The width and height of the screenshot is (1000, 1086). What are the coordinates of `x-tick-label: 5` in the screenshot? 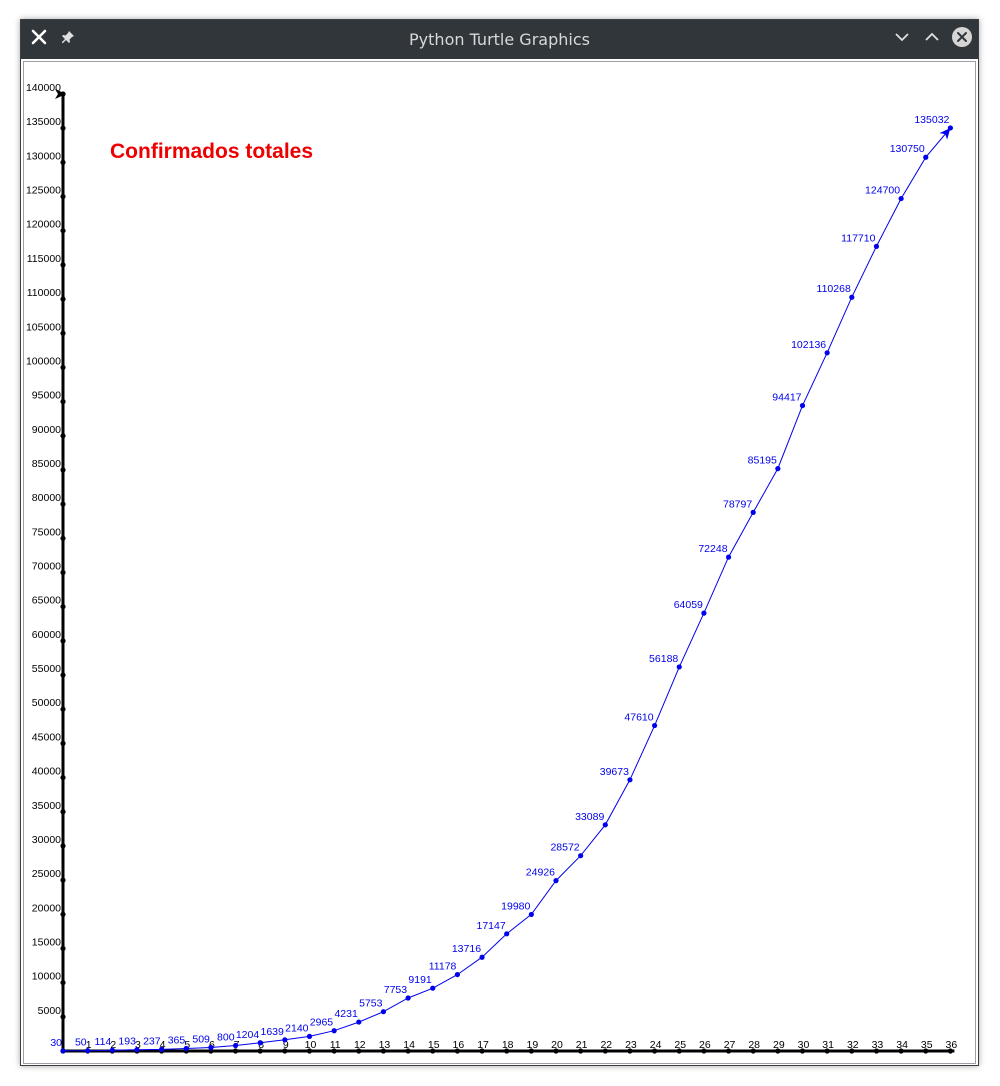 It's located at (187, 1045).